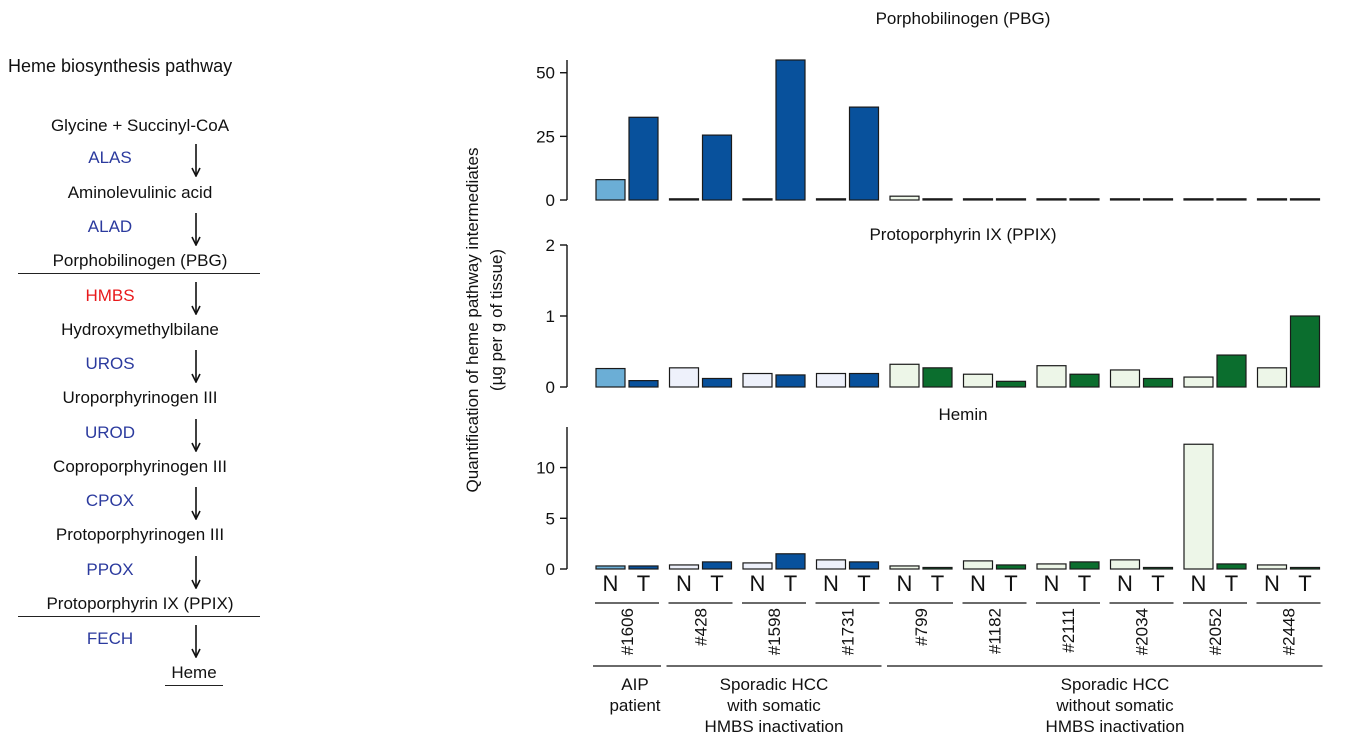 This screenshot has width=1347, height=739. I want to click on step-hydroxymethylbilane: Hydroxymethylbilane, so click(140, 329).